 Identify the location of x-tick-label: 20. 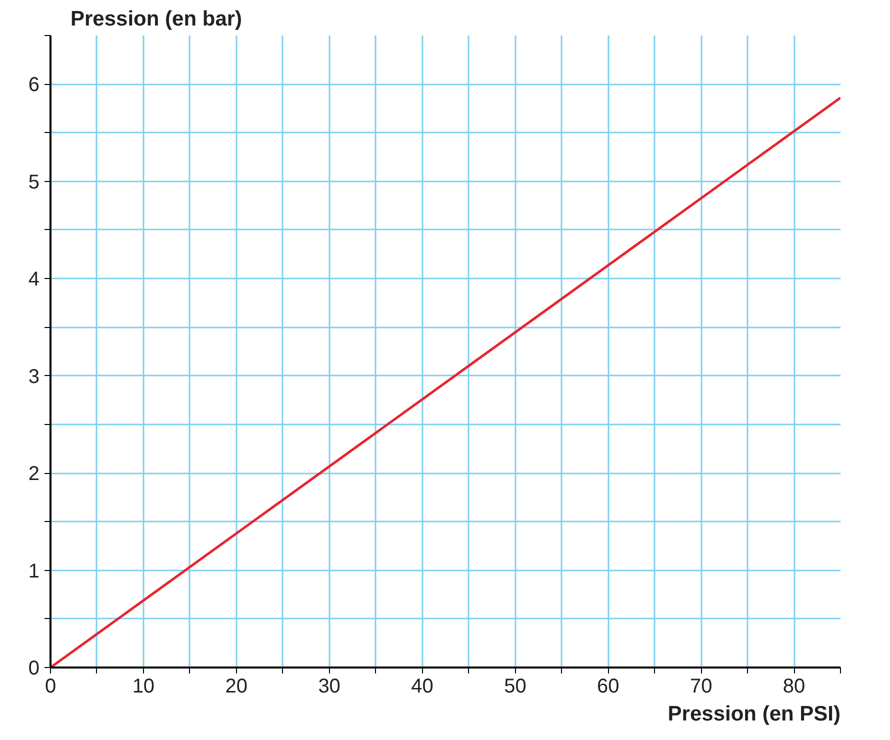
(236, 687).